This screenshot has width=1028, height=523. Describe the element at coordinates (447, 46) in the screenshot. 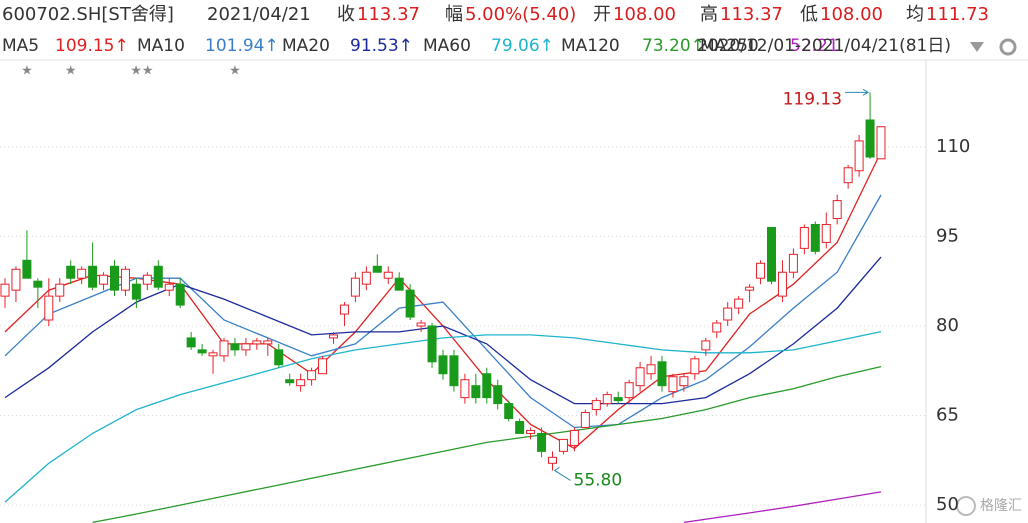

I see `legend-name: MA60` at that location.